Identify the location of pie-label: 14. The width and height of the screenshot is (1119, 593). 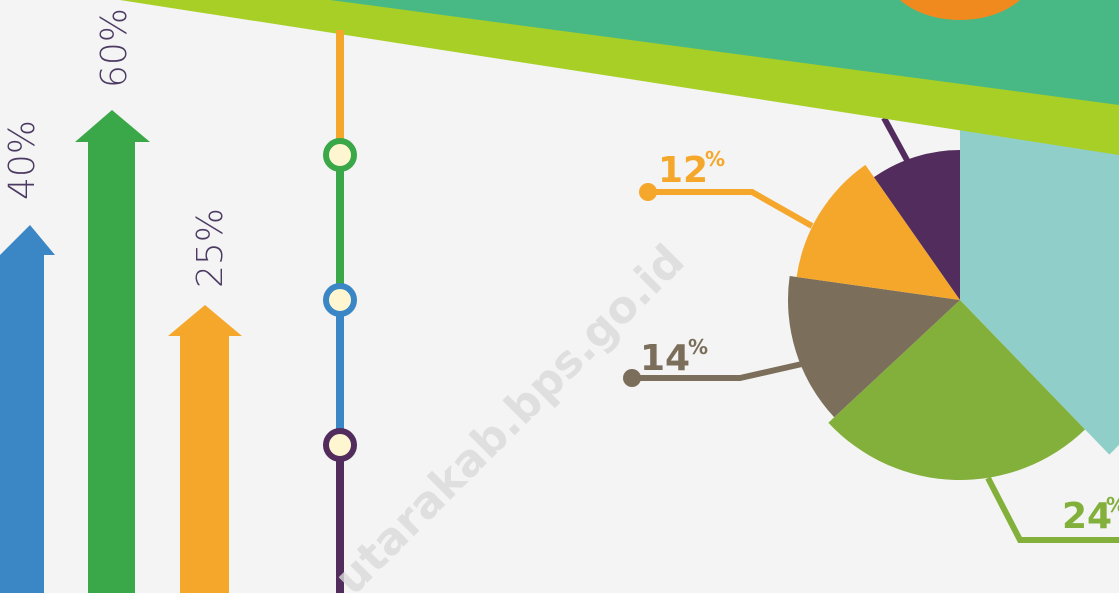
(665, 358).